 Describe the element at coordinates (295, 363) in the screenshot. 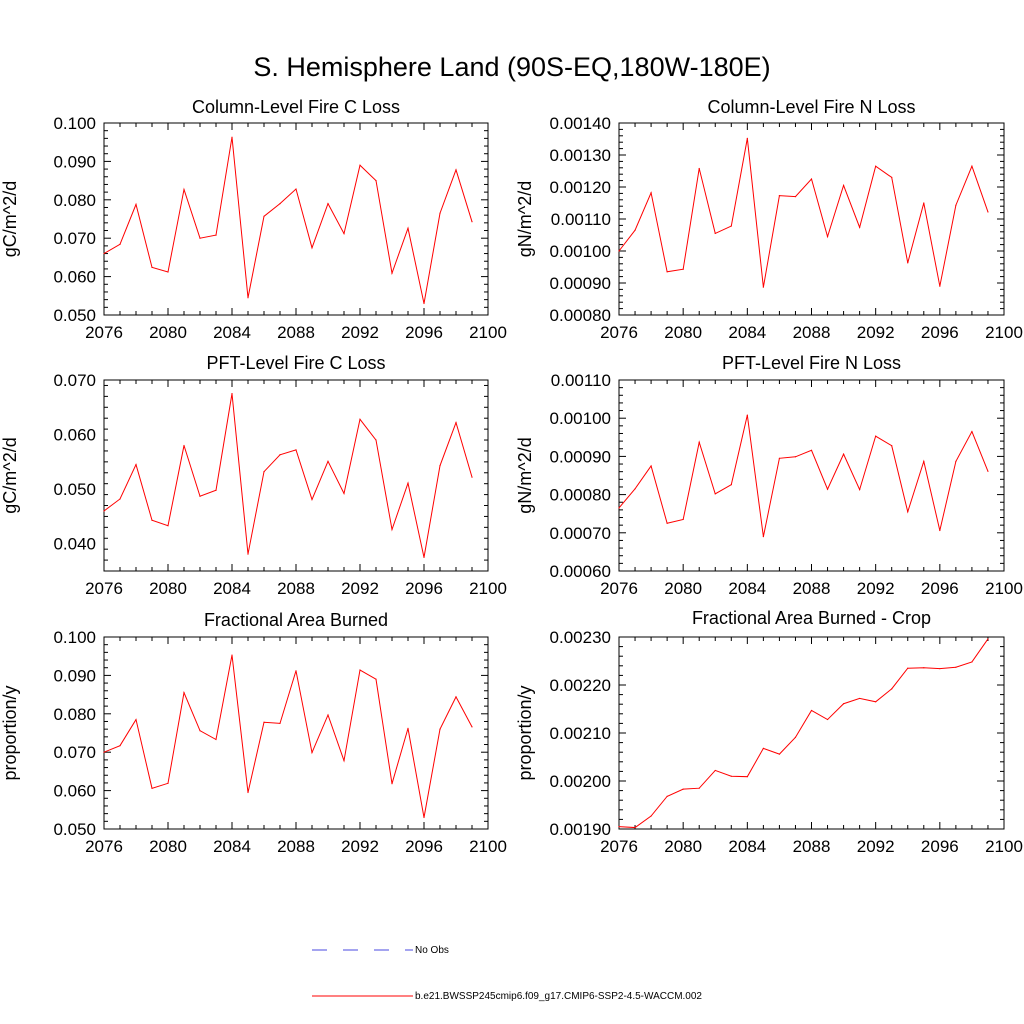

I see `panel-title: PFT-Level Fire C Loss` at that location.